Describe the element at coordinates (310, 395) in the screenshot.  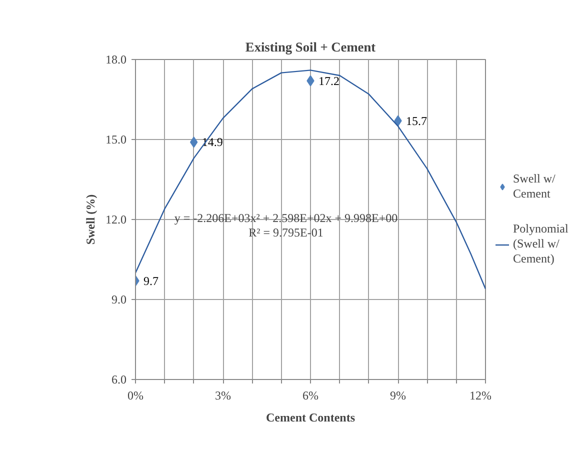
I see `x-tick-label: 6%` at that location.